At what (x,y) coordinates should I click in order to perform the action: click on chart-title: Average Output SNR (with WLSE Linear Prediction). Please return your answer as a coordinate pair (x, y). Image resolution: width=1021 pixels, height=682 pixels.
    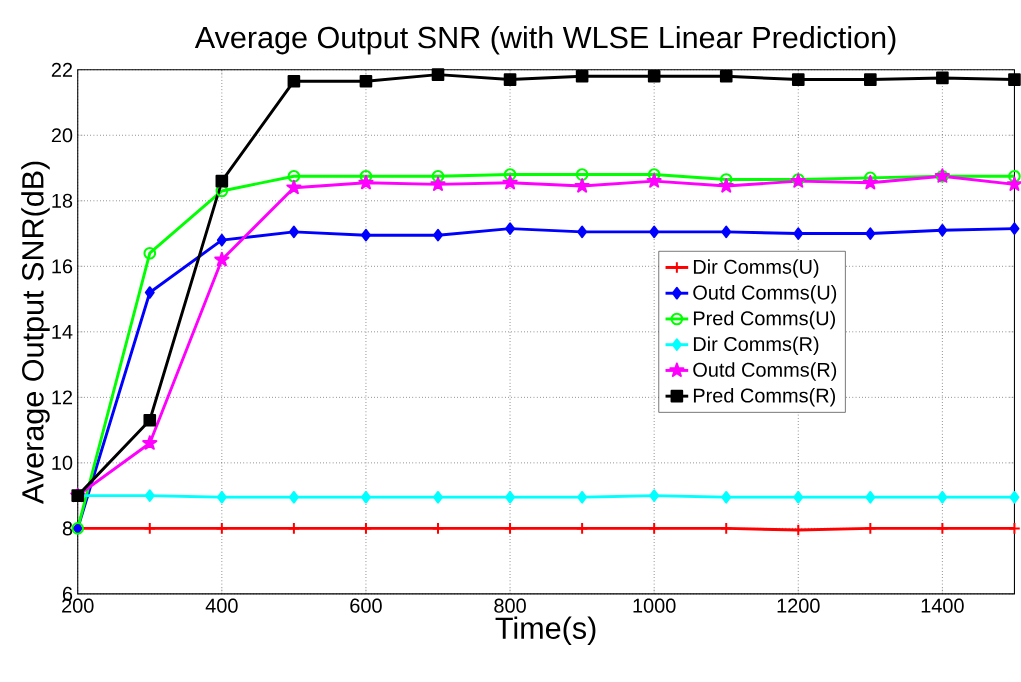
    Looking at the image, I should click on (545, 40).